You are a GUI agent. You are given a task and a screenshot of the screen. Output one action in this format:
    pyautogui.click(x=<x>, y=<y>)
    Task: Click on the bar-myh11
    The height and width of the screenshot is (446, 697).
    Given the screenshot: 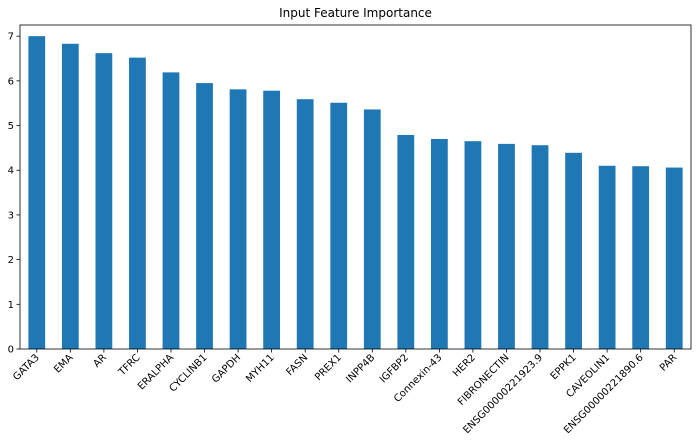 What is the action you would take?
    pyautogui.click(x=272, y=220)
    